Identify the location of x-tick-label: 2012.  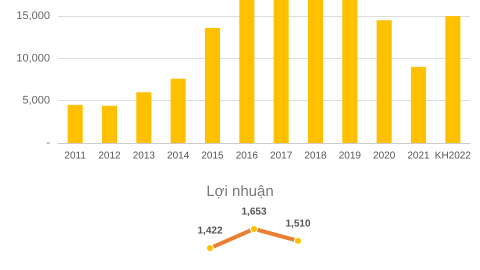
(110, 156).